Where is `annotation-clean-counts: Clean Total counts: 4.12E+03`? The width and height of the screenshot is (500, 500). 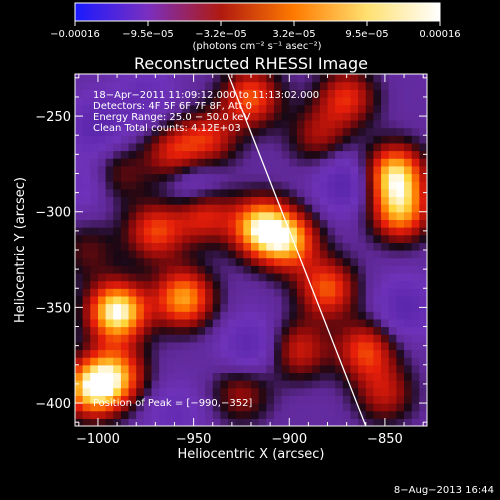 annotation-clean-counts: Clean Total counts: 4.12E+03 is located at coordinates (167, 128).